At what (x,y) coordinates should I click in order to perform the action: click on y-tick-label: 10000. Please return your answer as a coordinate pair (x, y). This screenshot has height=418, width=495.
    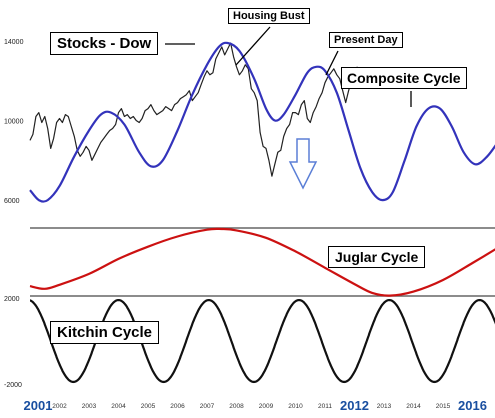
    Looking at the image, I should click on (14, 122).